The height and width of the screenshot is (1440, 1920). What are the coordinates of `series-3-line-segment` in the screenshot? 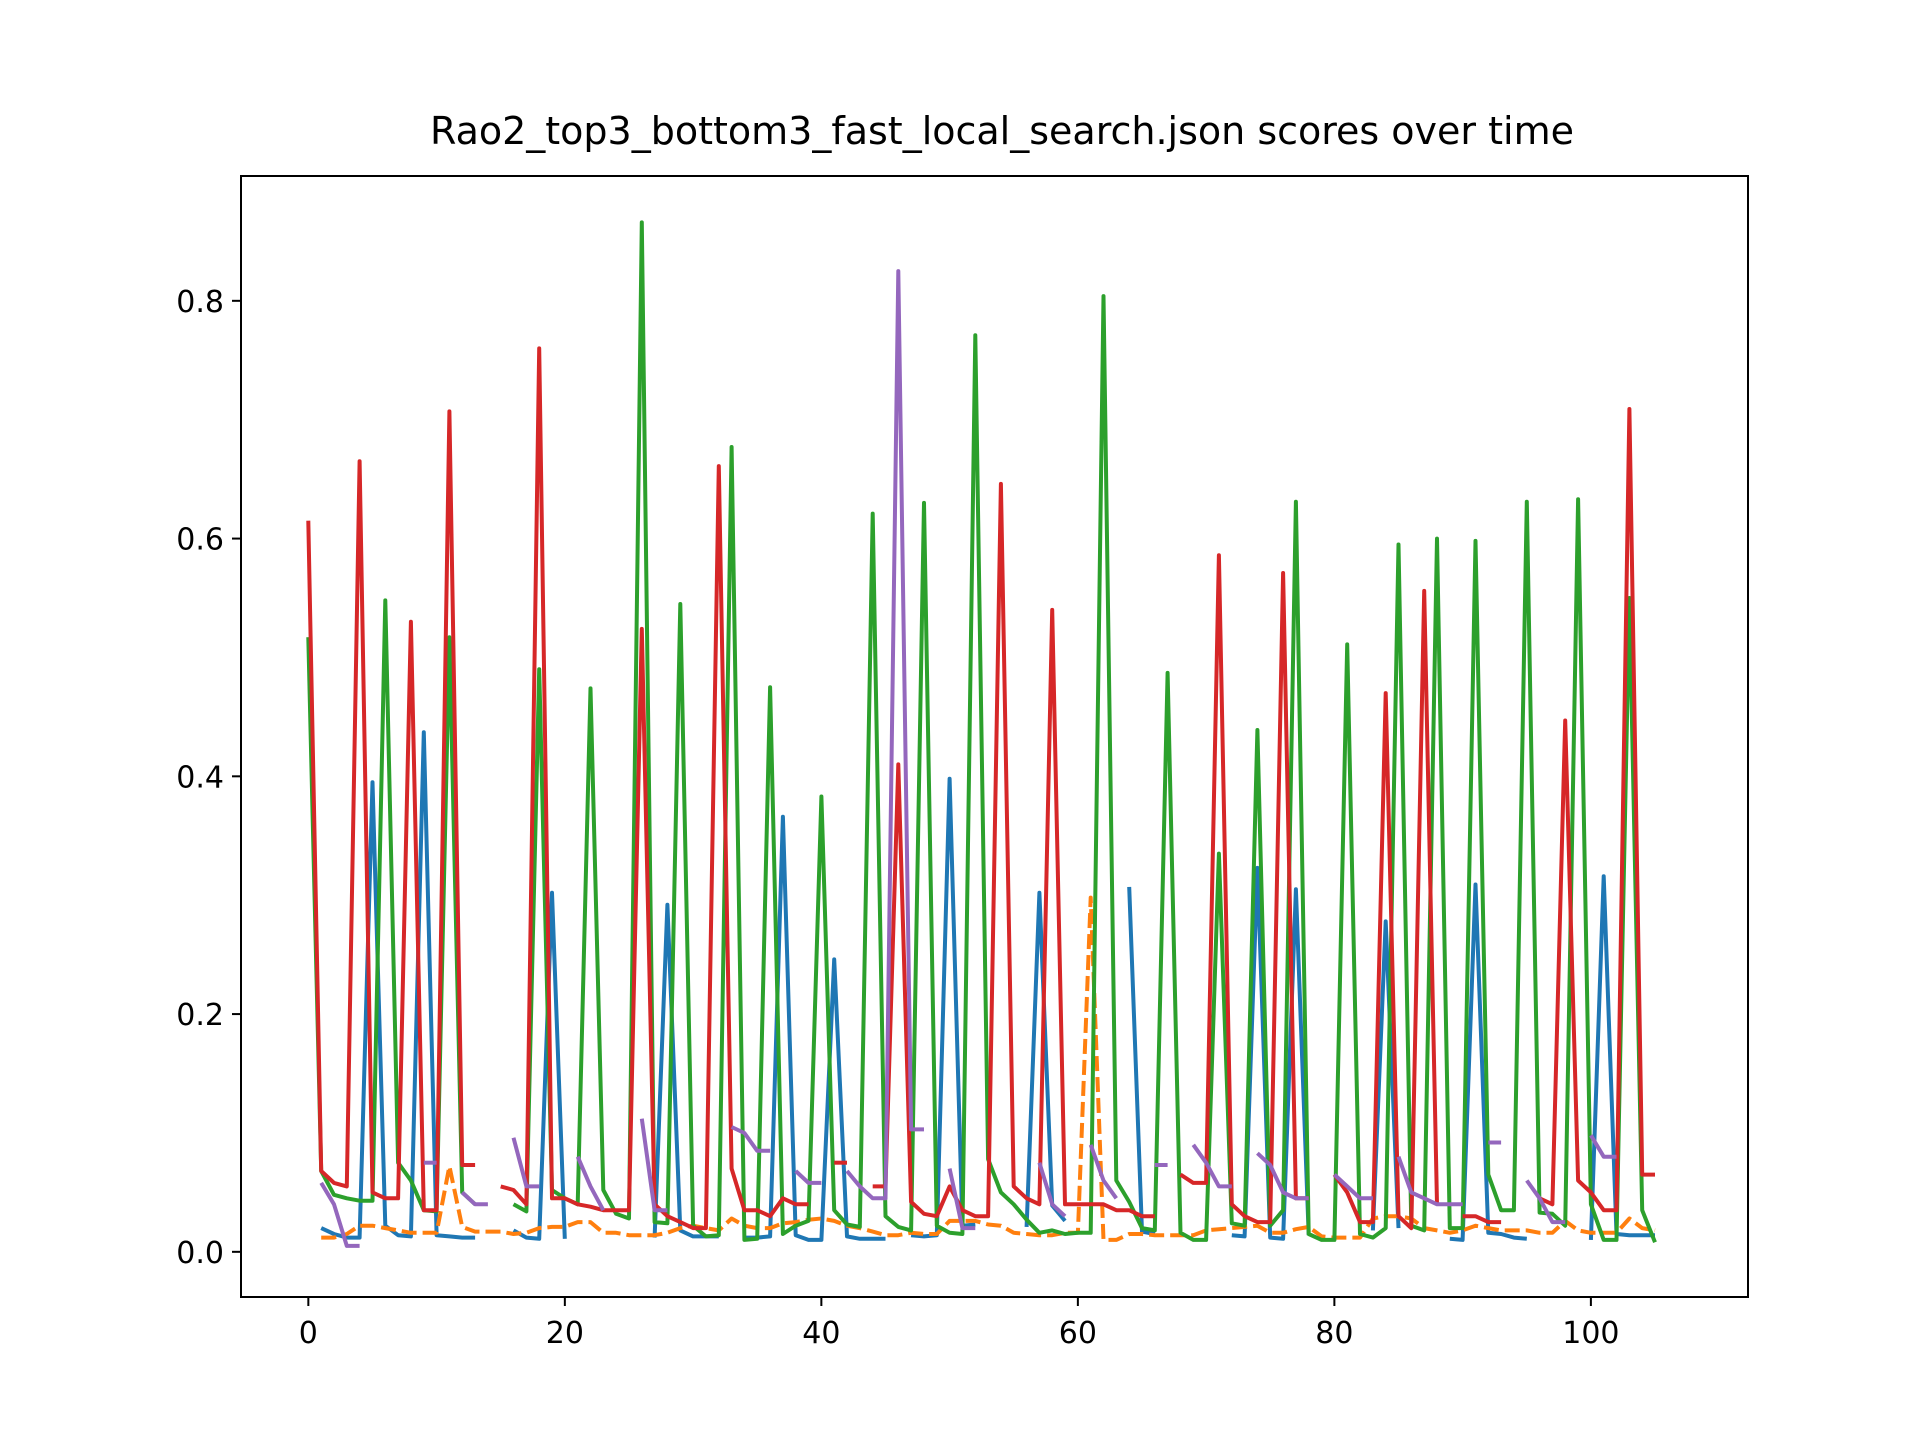 It's located at (391, 906).